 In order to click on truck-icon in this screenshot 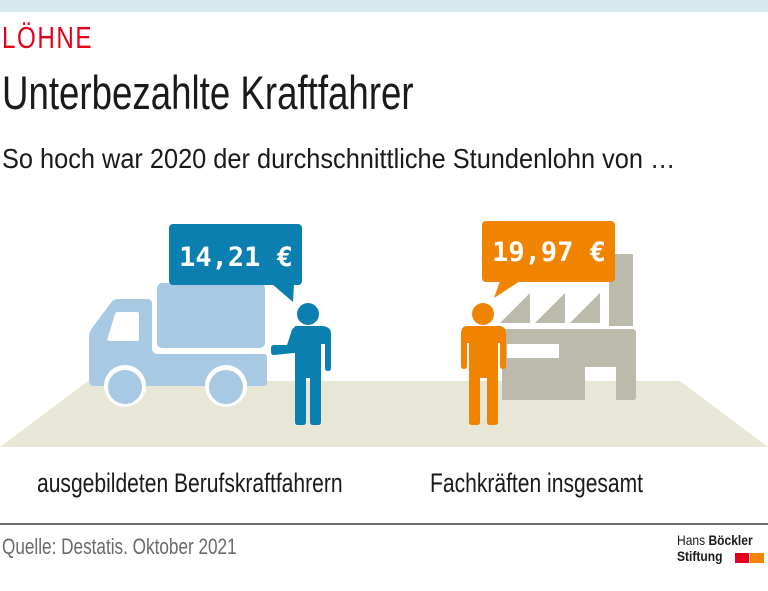, I will do `click(178, 345)`.